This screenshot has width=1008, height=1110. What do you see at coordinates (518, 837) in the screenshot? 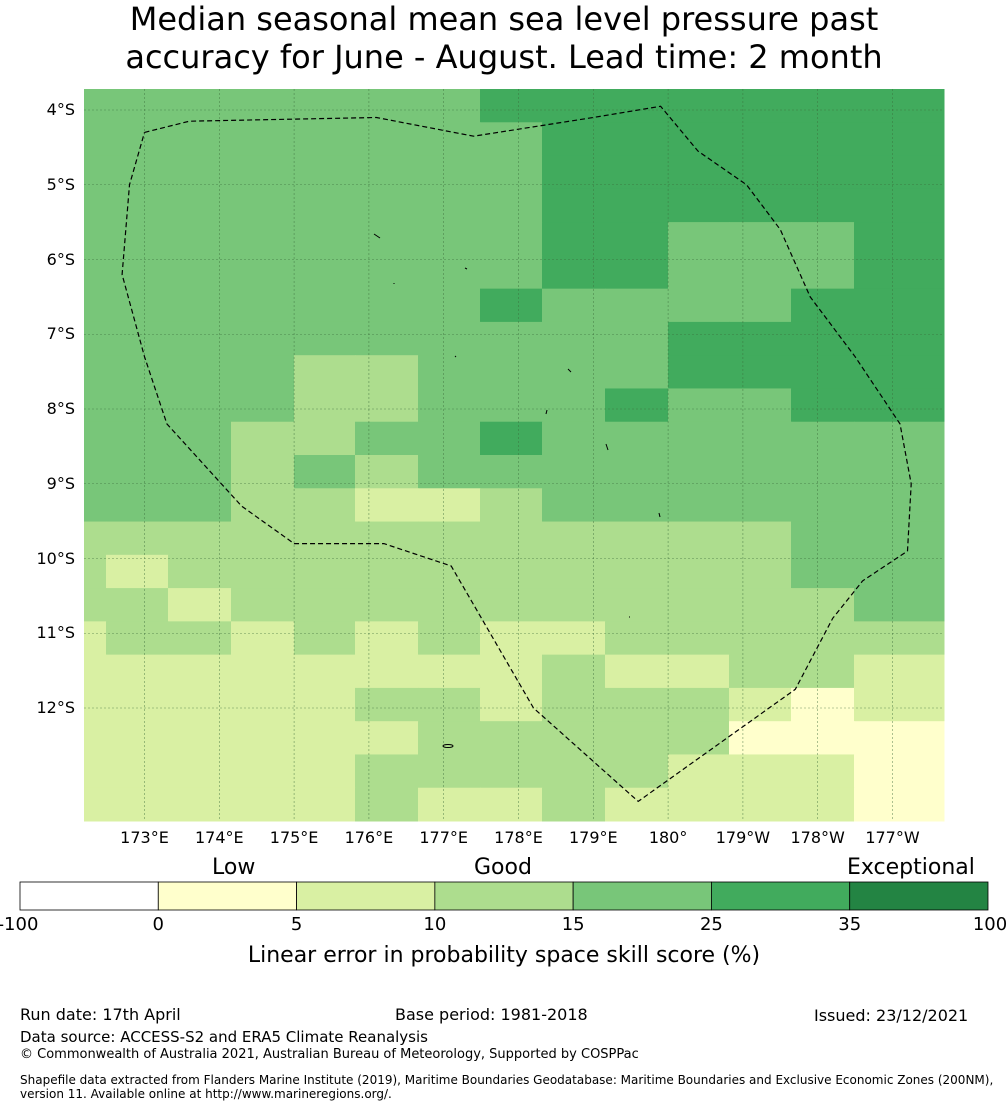
I see `longitude-label: 178°E` at bounding box center [518, 837].